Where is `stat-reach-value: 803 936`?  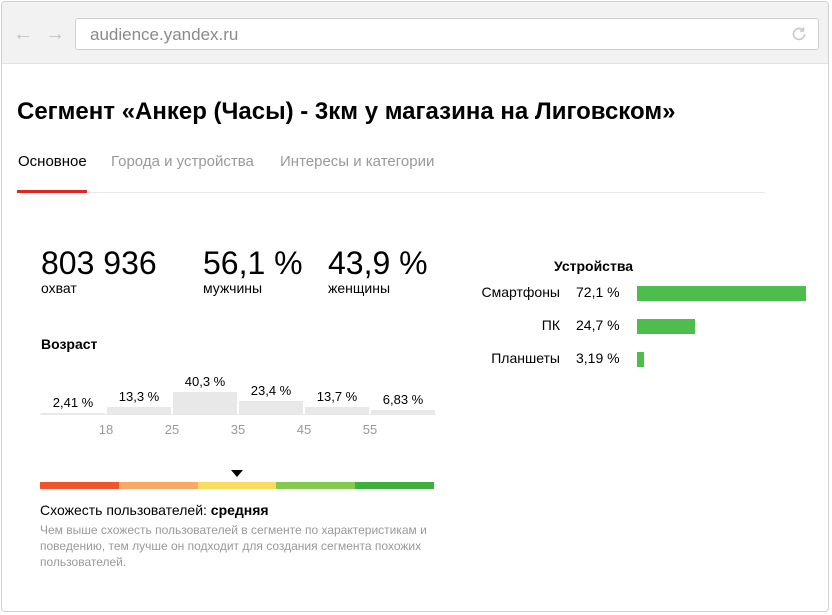 stat-reach-value: 803 936 is located at coordinates (99, 263).